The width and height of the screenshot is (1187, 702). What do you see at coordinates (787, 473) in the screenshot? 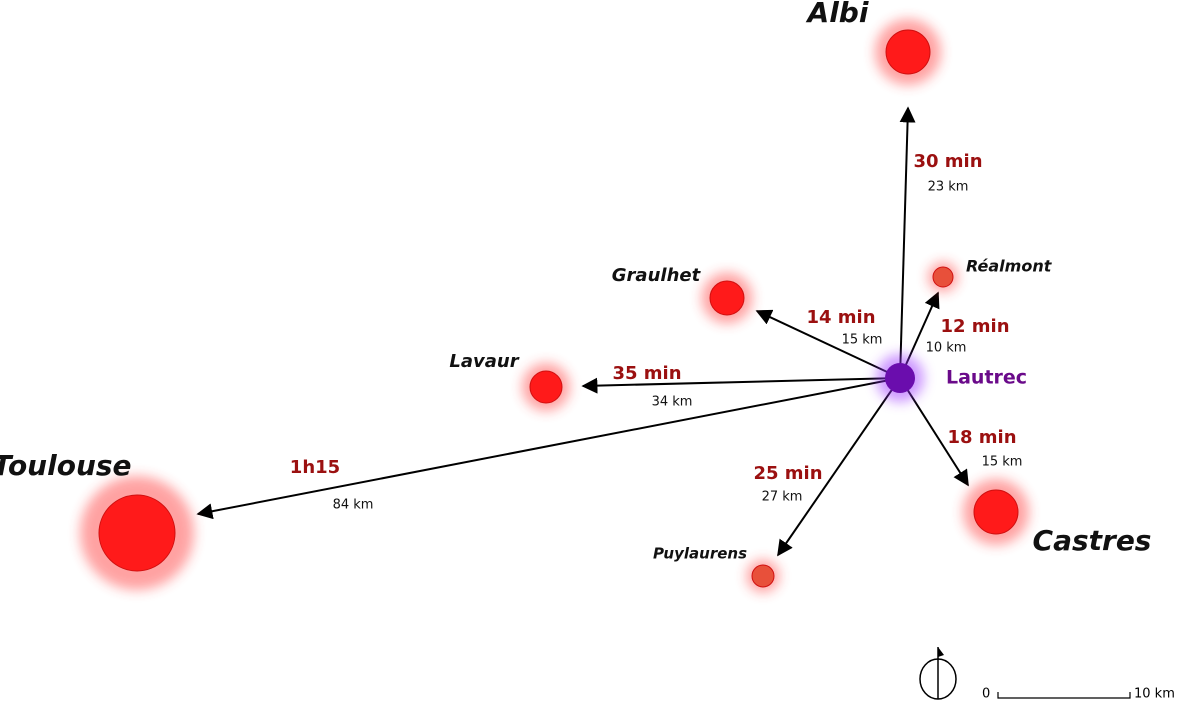
I see `travel-time: 25 min` at bounding box center [787, 473].